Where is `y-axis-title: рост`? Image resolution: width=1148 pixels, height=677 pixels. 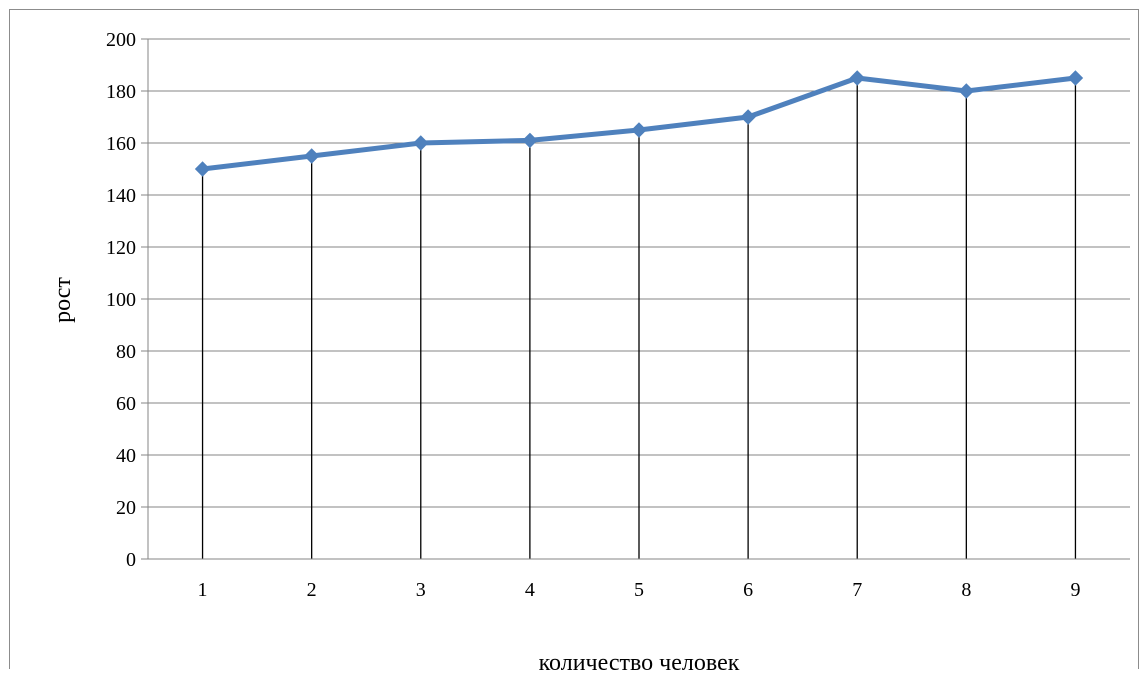
y-axis-title: рост is located at coordinates (63, 300).